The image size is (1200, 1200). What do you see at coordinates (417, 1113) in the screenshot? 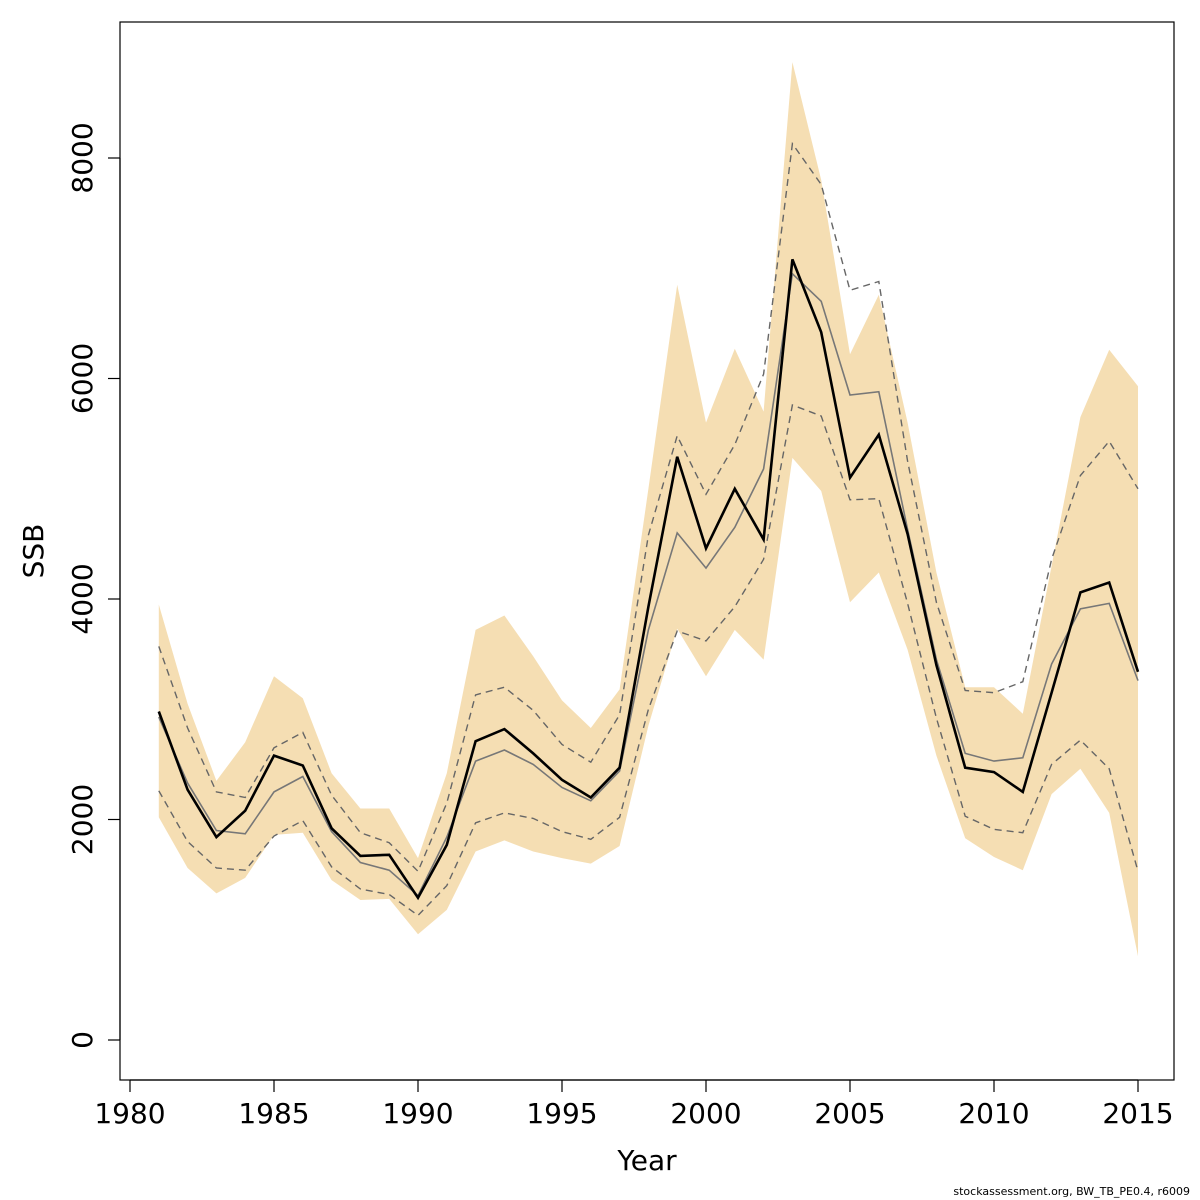
I see `x-tick-label: 1990` at bounding box center [417, 1113].